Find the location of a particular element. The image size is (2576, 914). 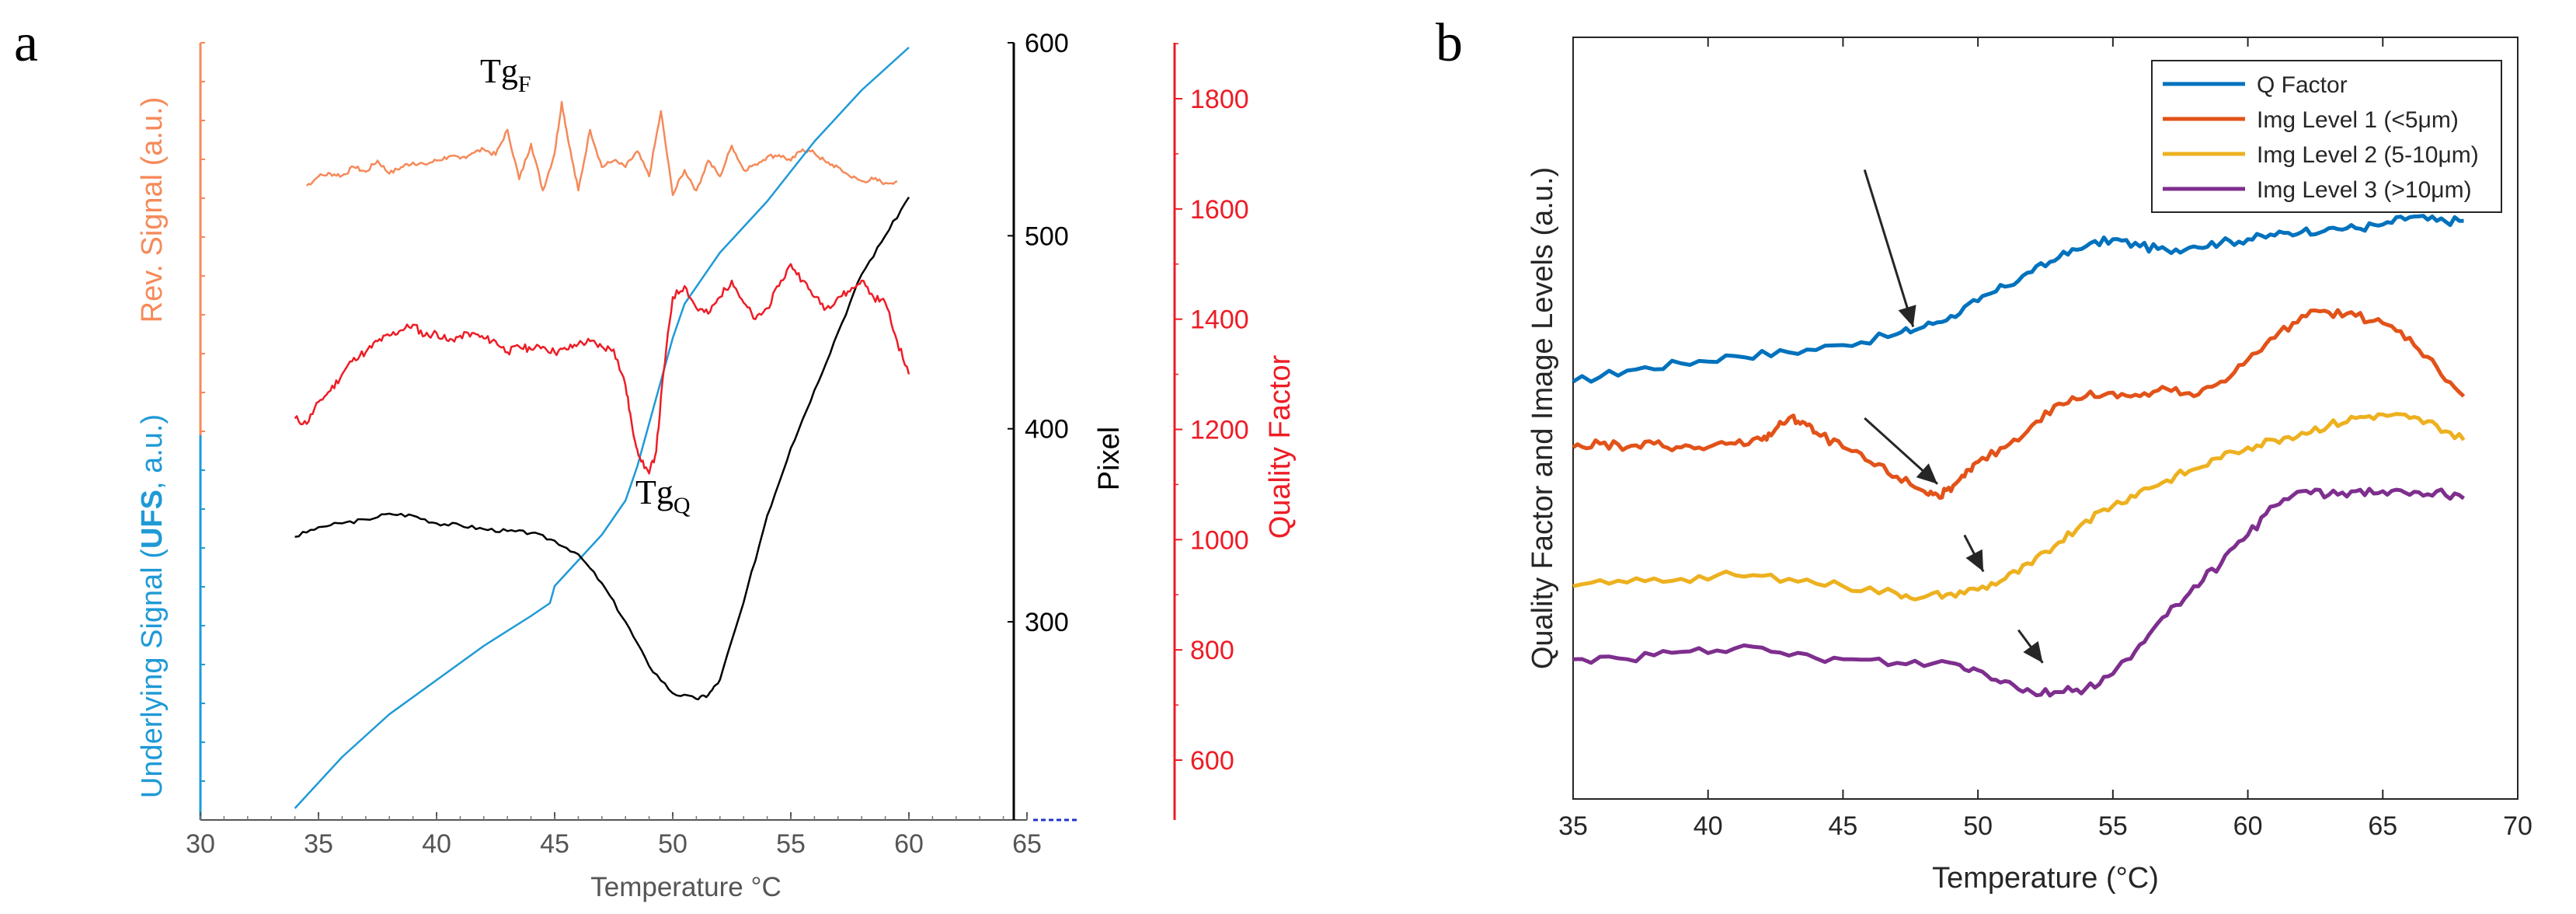

x-tick-label: 65 is located at coordinates (1027, 844).